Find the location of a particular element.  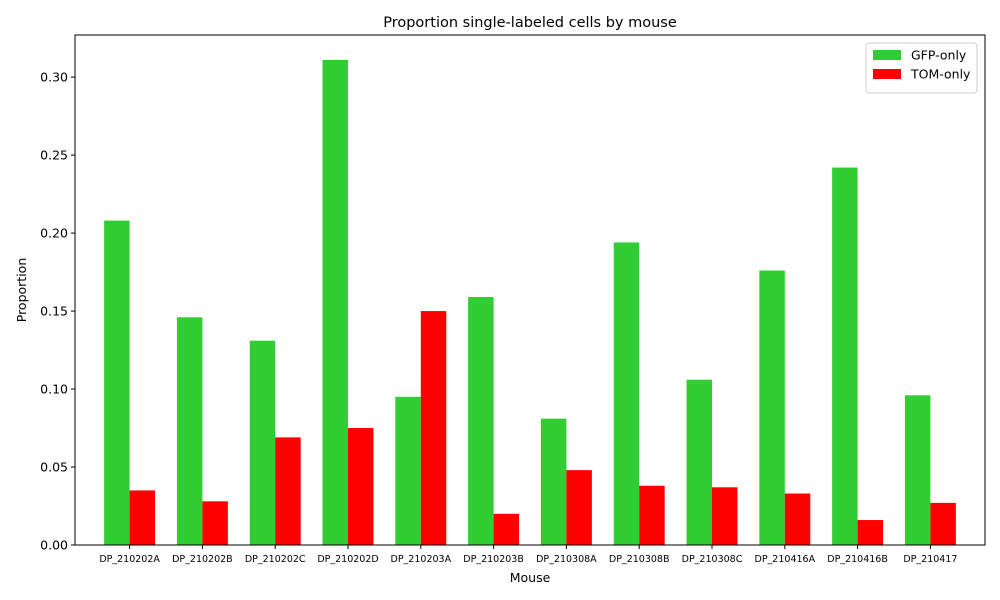

x-tick-label-1: DP_210202A is located at coordinates (129, 559).